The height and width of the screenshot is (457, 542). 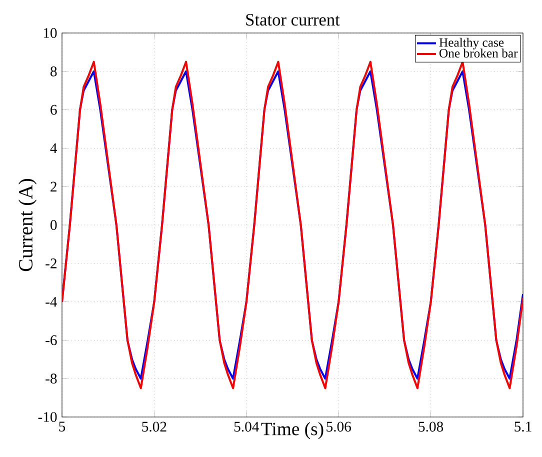 I want to click on y-tick-label: -2, so click(x=51, y=263).